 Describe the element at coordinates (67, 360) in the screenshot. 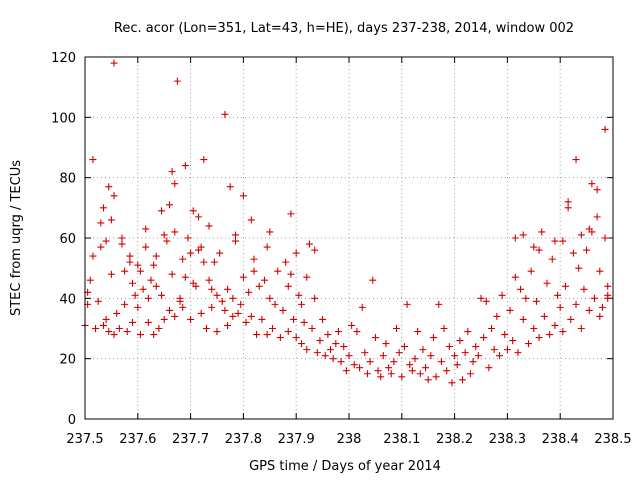

I see `y-tick-label: 20` at that location.